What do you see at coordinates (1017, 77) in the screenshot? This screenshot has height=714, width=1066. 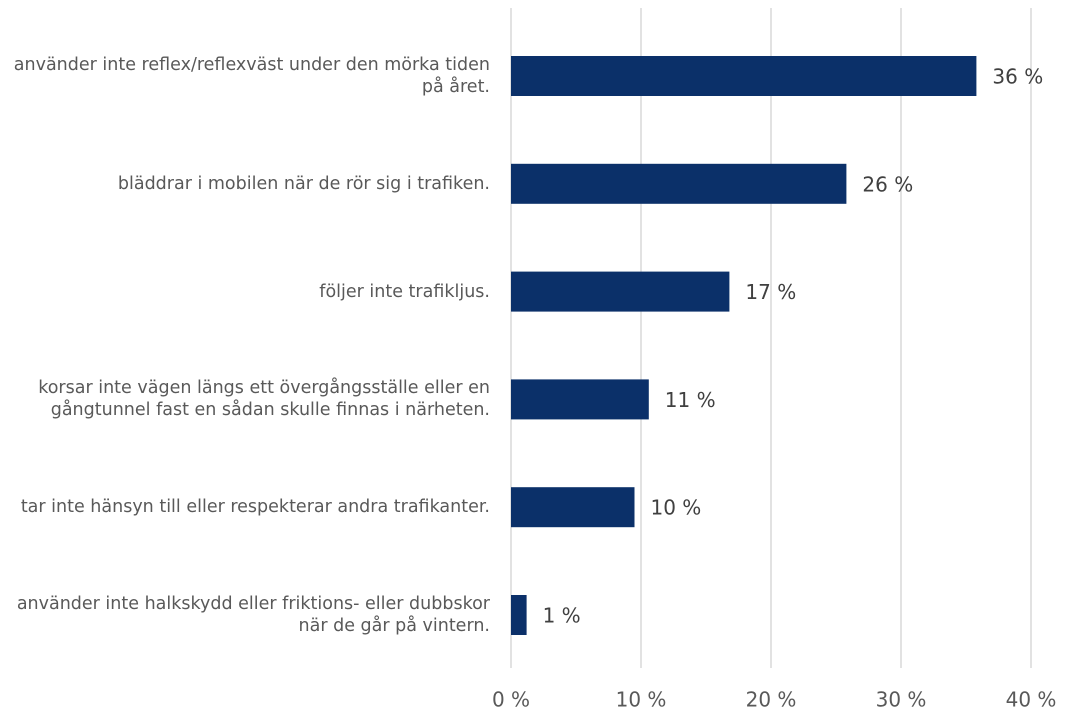 I see `data-label: 36 %` at bounding box center [1017, 77].